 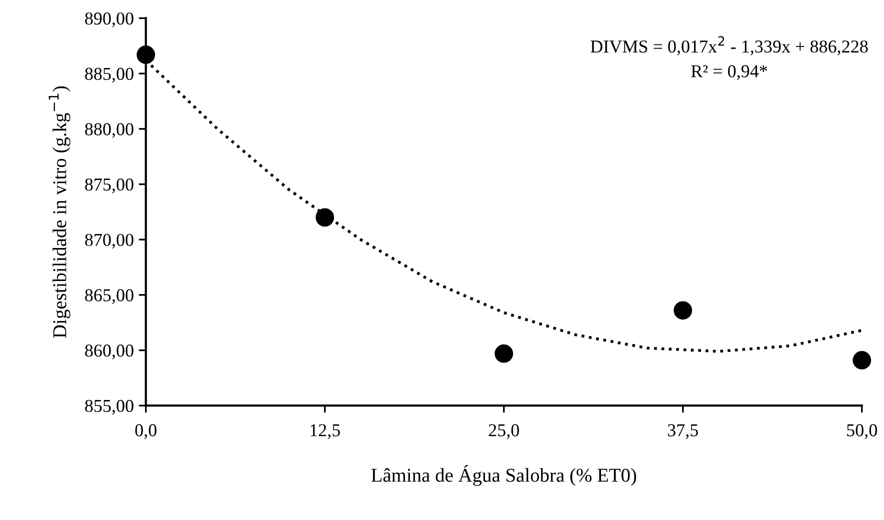 What do you see at coordinates (503, 475) in the screenshot?
I see `x-axis-title: Lâmina de Água Salobra (% ET0)` at bounding box center [503, 475].